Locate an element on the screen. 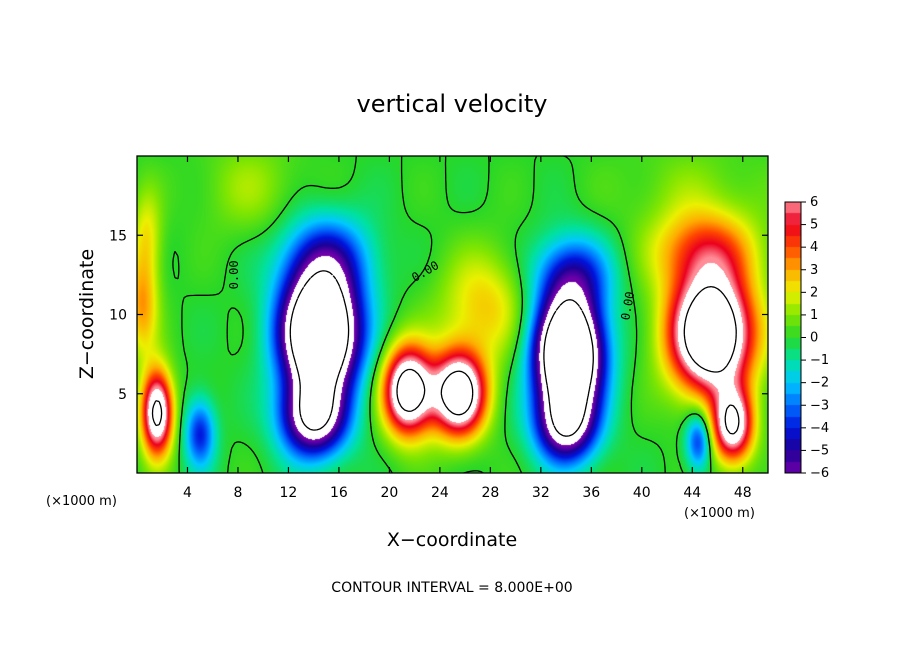 The height and width of the screenshot is (654, 904). y-tick-label: 5 is located at coordinates (122, 395).